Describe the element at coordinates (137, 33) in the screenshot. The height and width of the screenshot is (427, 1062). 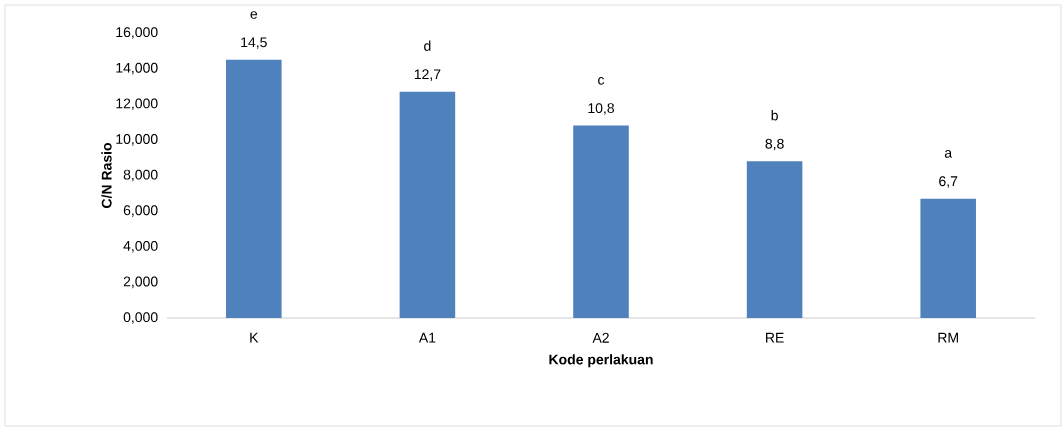
I see `y-tick-label: 16,000` at that location.